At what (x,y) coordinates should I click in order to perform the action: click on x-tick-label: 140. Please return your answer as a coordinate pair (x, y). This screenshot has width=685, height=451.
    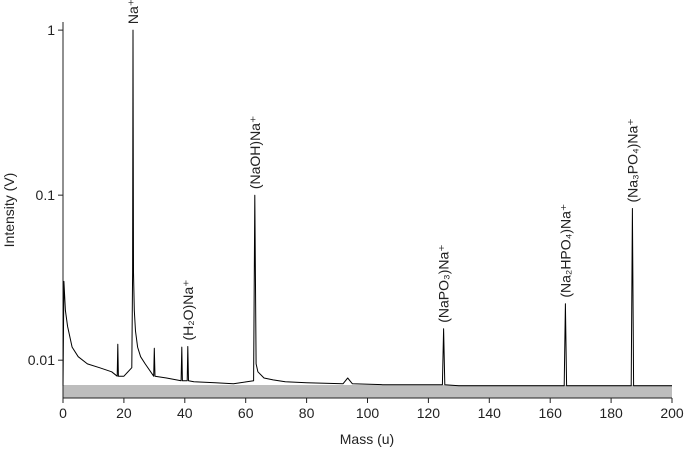
    Looking at the image, I should click on (490, 413).